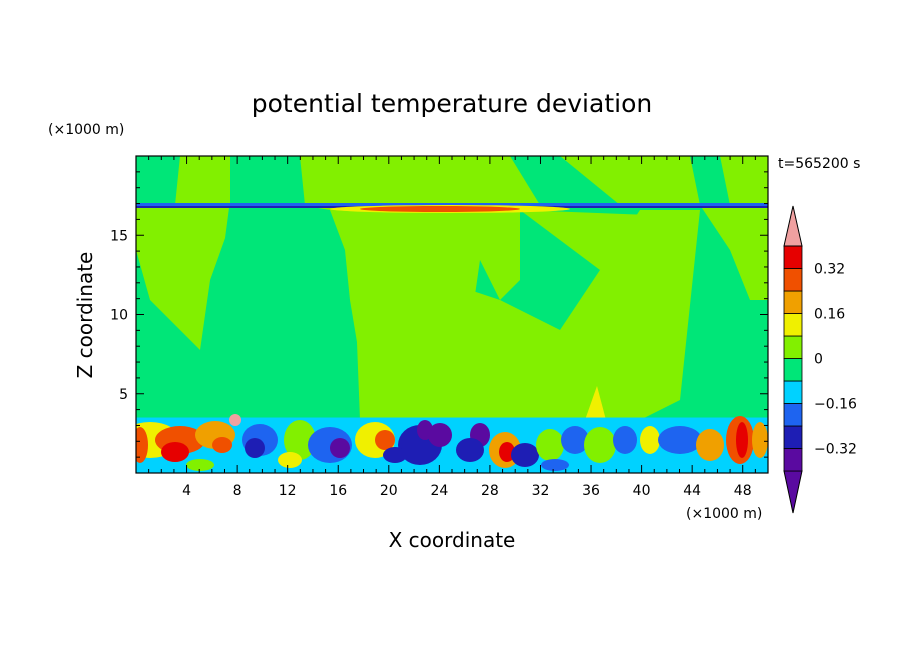 The image size is (904, 654). Describe the element at coordinates (119, 316) in the screenshot. I see `y-tick-label: 10` at that location.